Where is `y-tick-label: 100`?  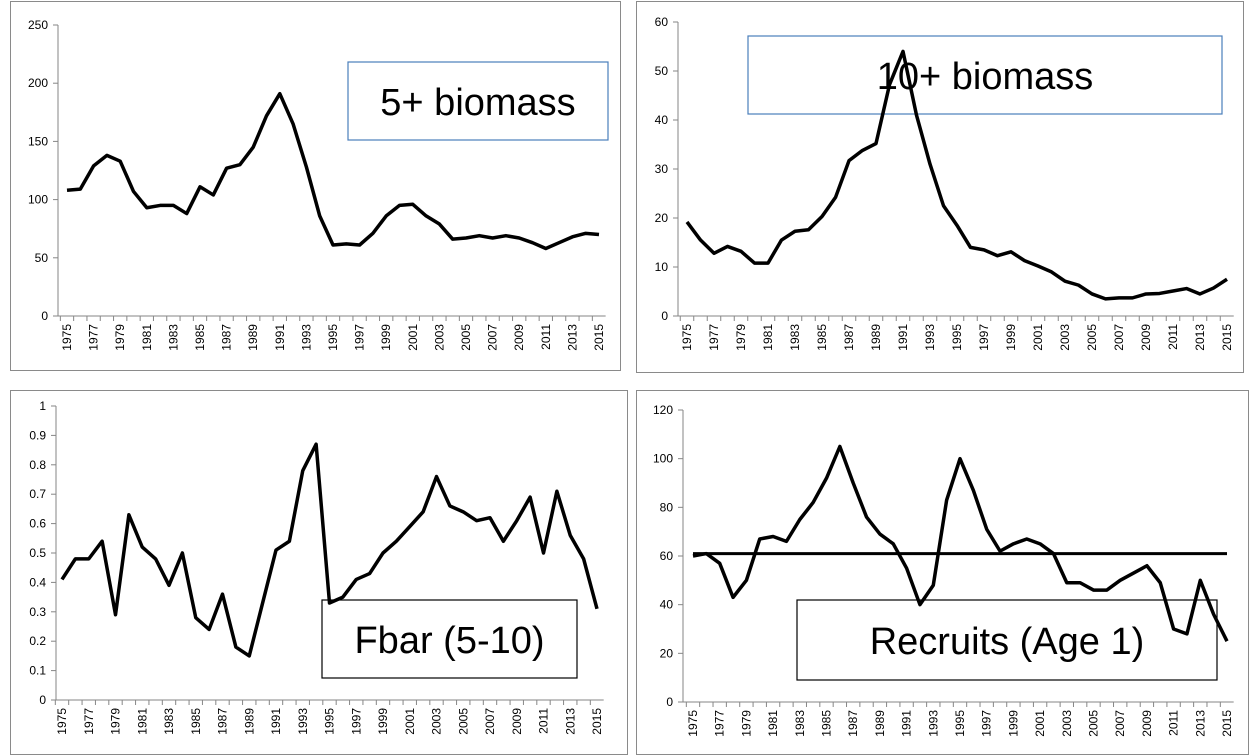 y-tick-label: 100 is located at coordinates (38, 200).